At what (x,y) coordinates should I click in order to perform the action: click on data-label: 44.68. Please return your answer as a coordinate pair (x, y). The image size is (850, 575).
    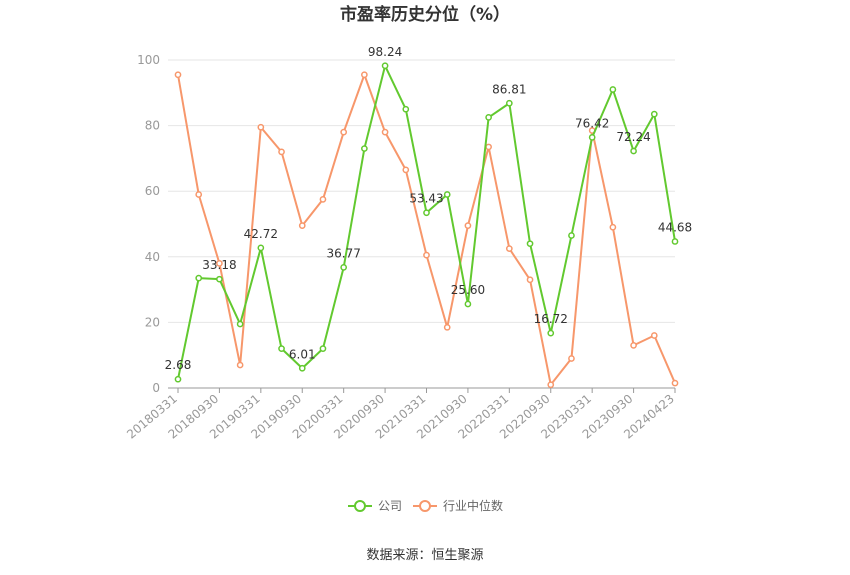
    Looking at the image, I should click on (675, 227).